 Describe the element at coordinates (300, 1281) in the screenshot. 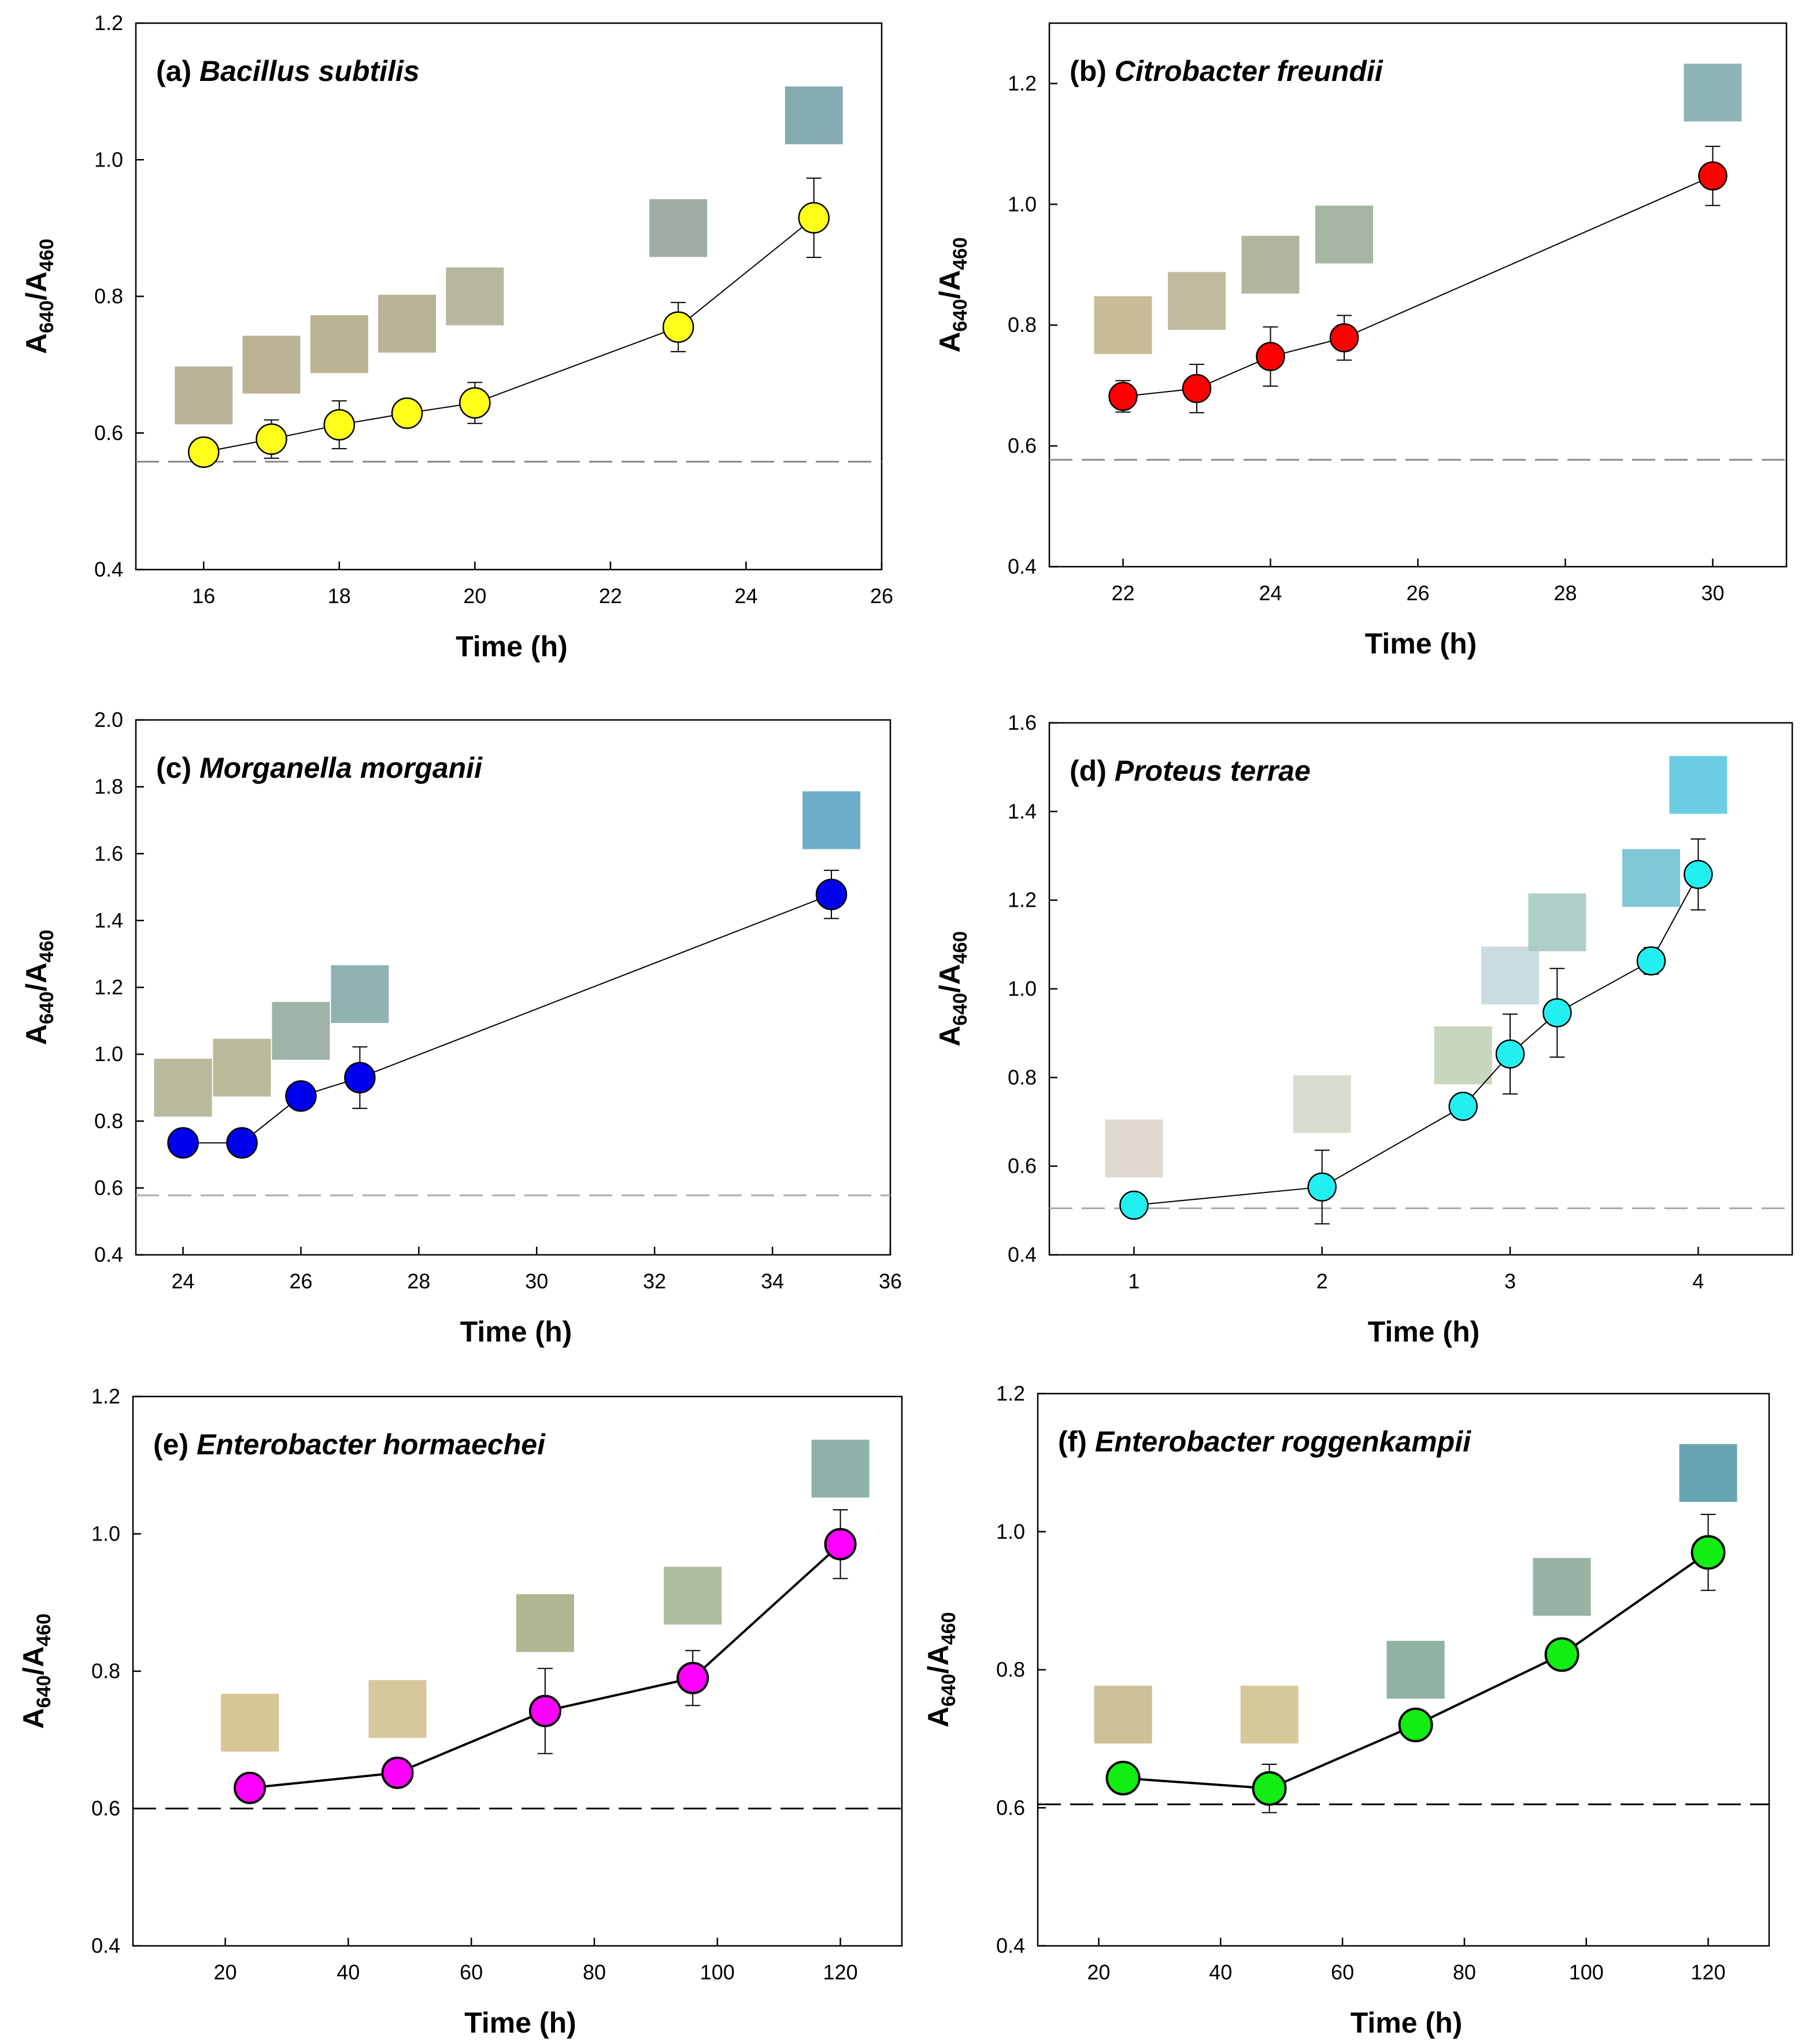

I see `x-tick-label: 26` at that location.